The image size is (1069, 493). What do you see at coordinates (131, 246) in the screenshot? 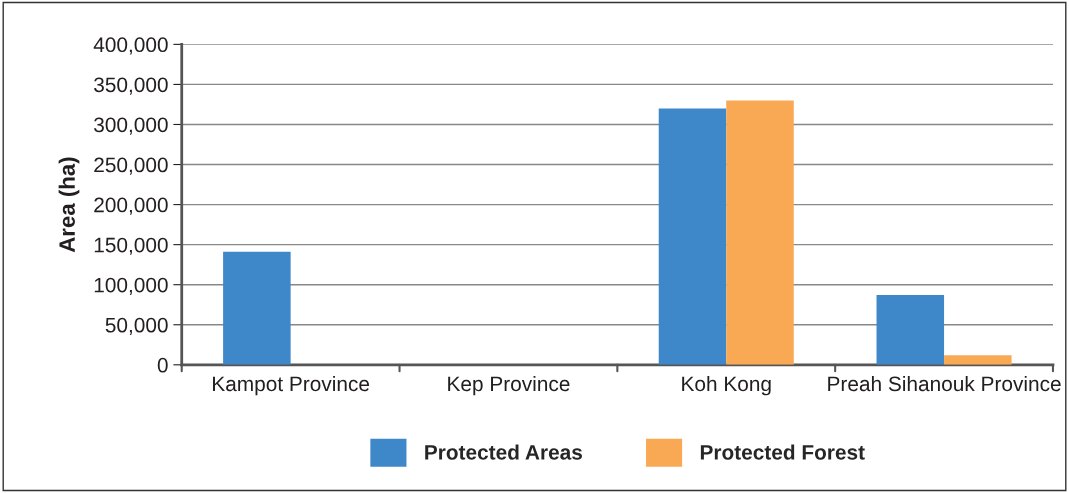
I see `y-tick-label: 150,000` at bounding box center [131, 246].